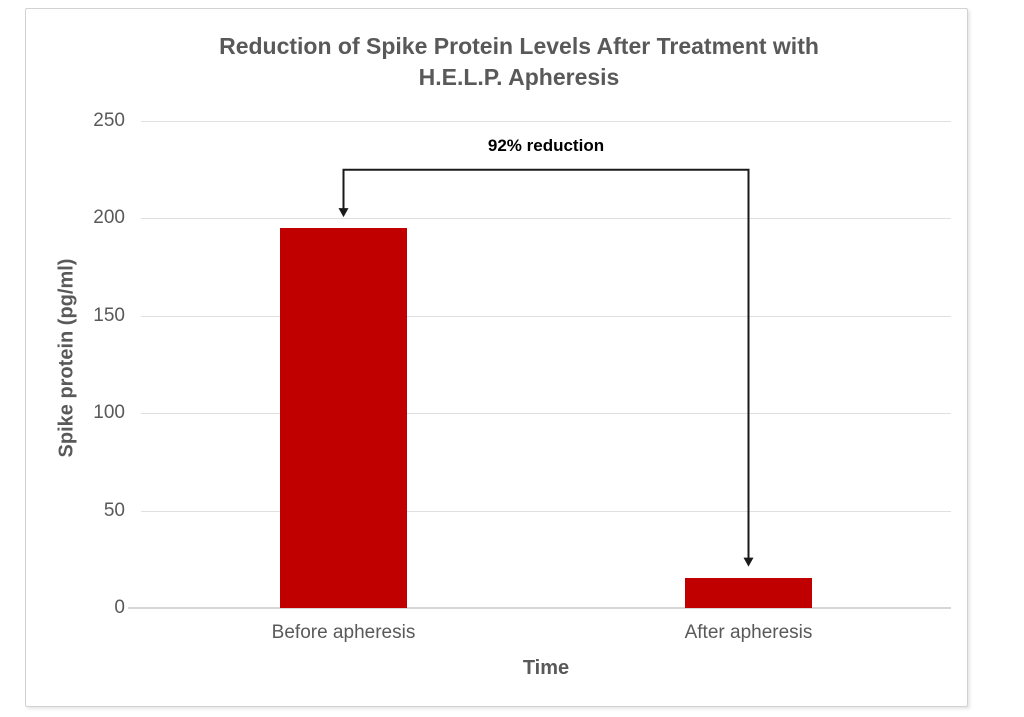  I want to click on bar-before-apheresis, so click(343, 418).